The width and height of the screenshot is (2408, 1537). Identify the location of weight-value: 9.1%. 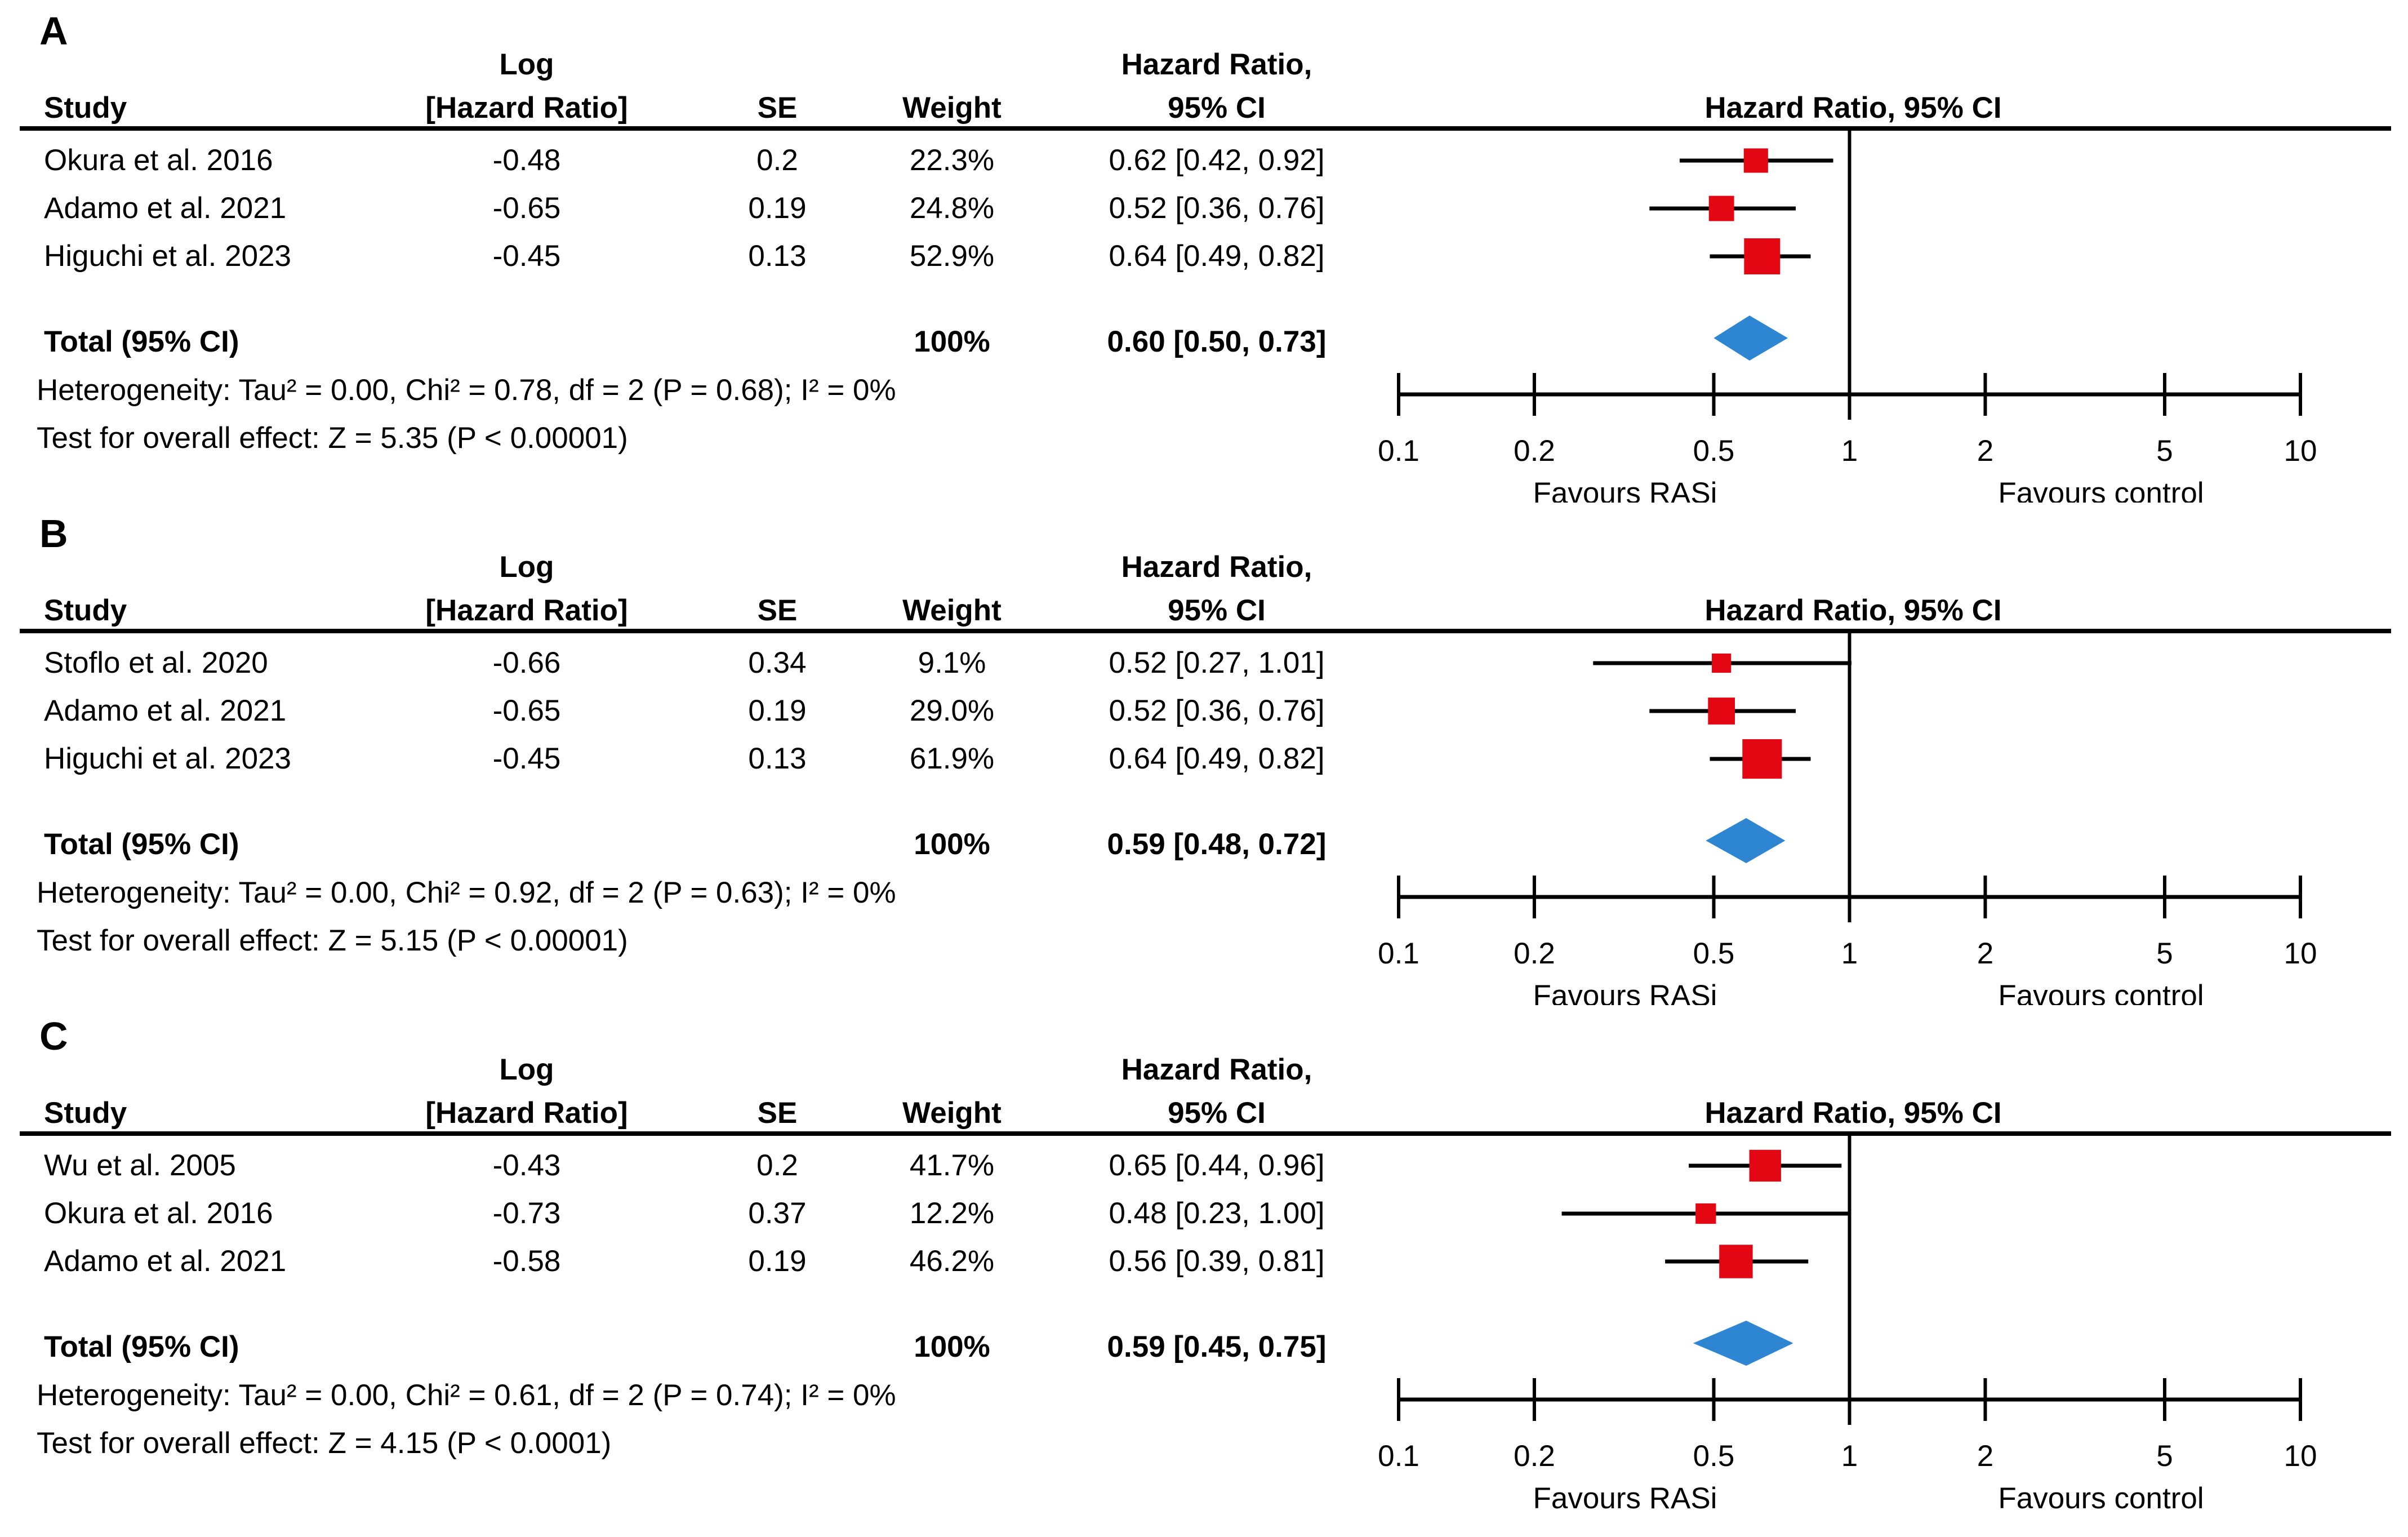
(952, 662).